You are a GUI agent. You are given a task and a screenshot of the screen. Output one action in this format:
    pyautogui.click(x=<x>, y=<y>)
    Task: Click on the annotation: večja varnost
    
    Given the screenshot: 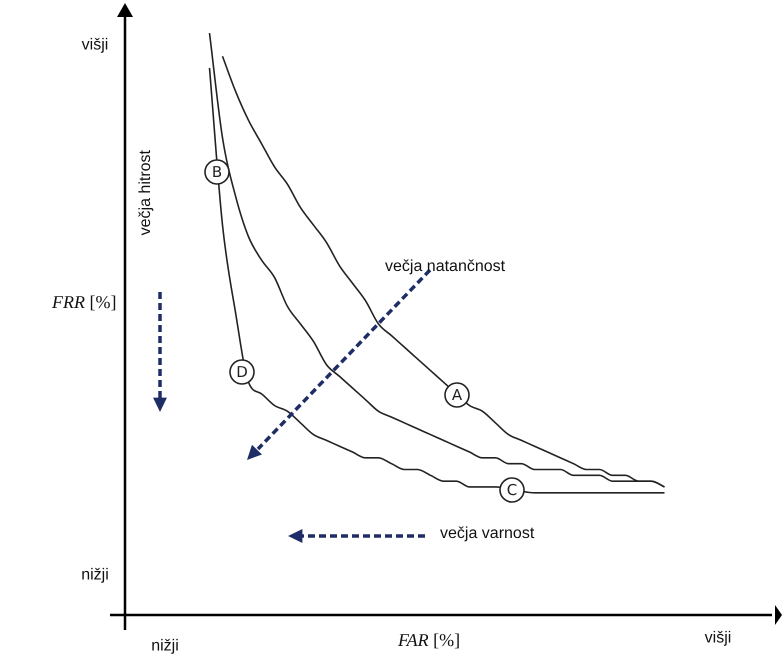 What is the action you would take?
    pyautogui.click(x=487, y=534)
    